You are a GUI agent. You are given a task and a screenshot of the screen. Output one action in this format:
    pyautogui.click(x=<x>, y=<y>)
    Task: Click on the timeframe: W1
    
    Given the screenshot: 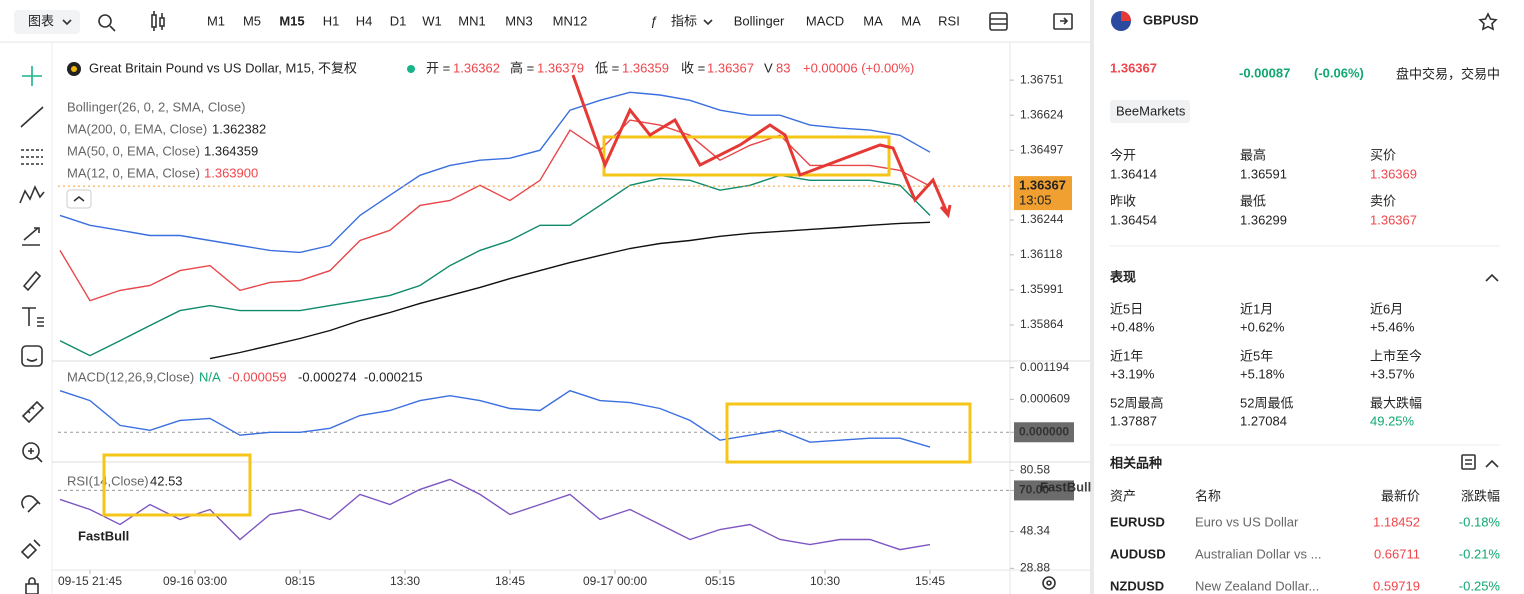 What is the action you would take?
    pyautogui.click(x=432, y=20)
    